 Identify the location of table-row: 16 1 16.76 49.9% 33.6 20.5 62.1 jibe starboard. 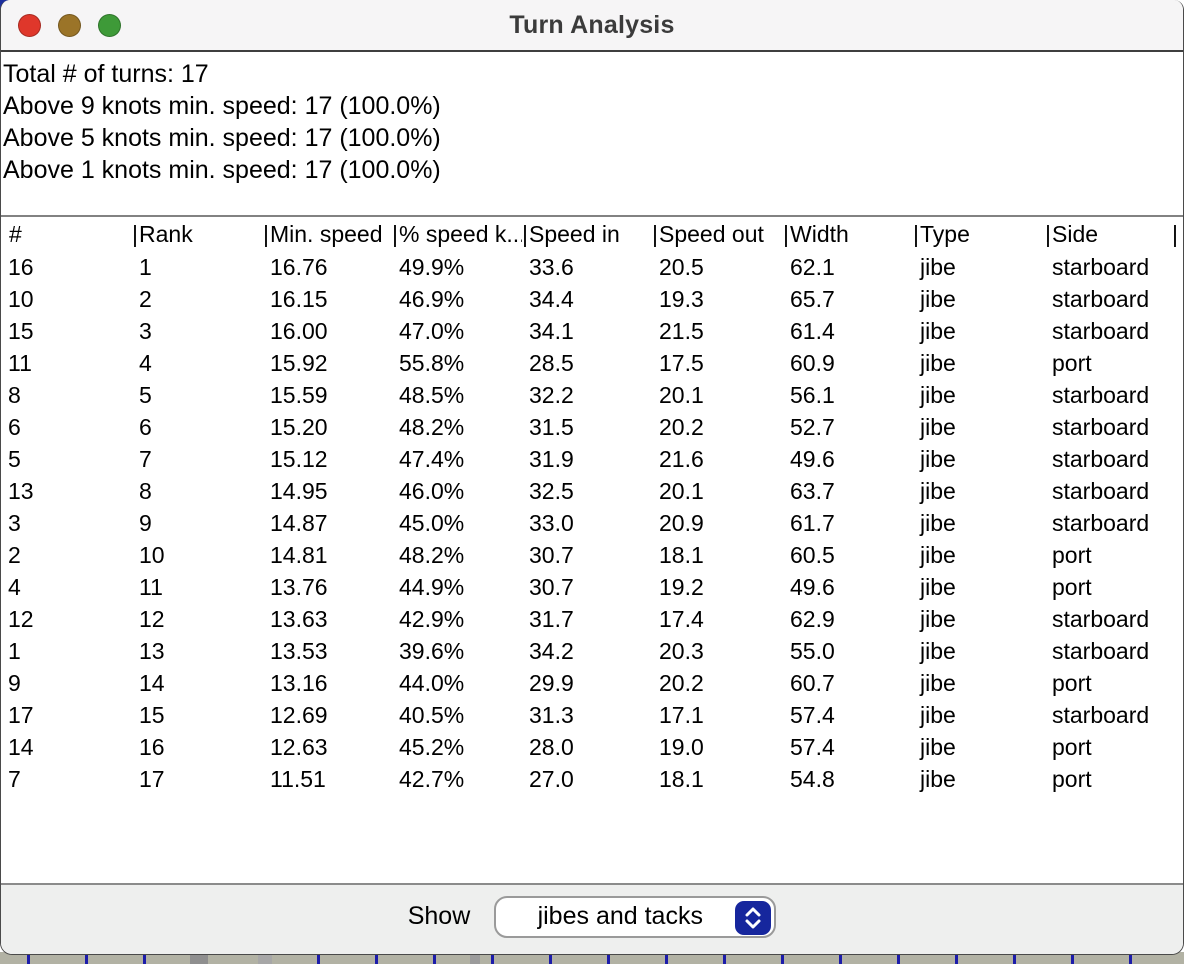
(592, 267).